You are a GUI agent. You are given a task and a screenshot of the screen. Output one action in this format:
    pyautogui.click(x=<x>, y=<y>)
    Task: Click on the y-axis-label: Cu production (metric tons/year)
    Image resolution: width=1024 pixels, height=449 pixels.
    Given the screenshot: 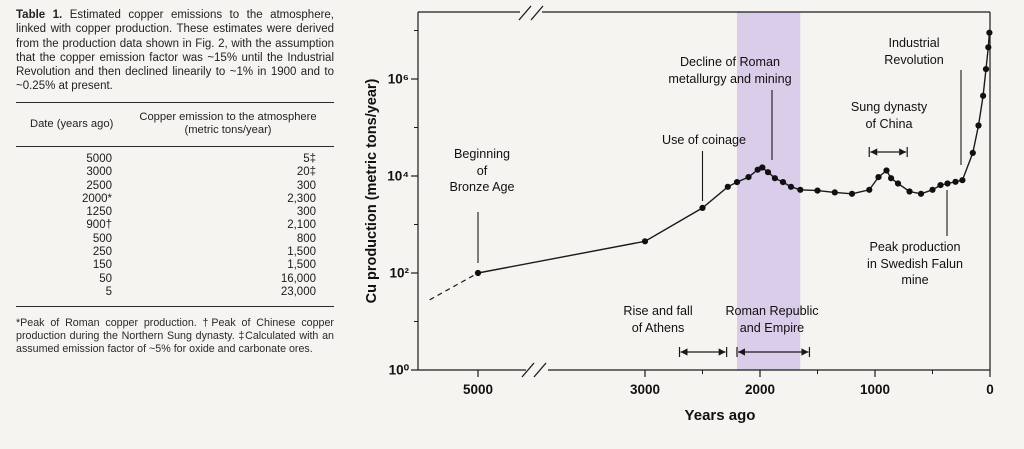 What is the action you would take?
    pyautogui.click(x=372, y=191)
    